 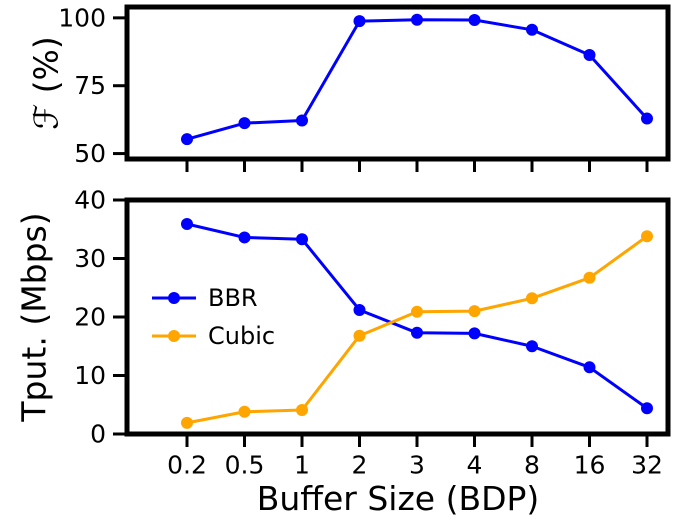 I want to click on top-y-tick-label: 50, so click(x=90, y=153).